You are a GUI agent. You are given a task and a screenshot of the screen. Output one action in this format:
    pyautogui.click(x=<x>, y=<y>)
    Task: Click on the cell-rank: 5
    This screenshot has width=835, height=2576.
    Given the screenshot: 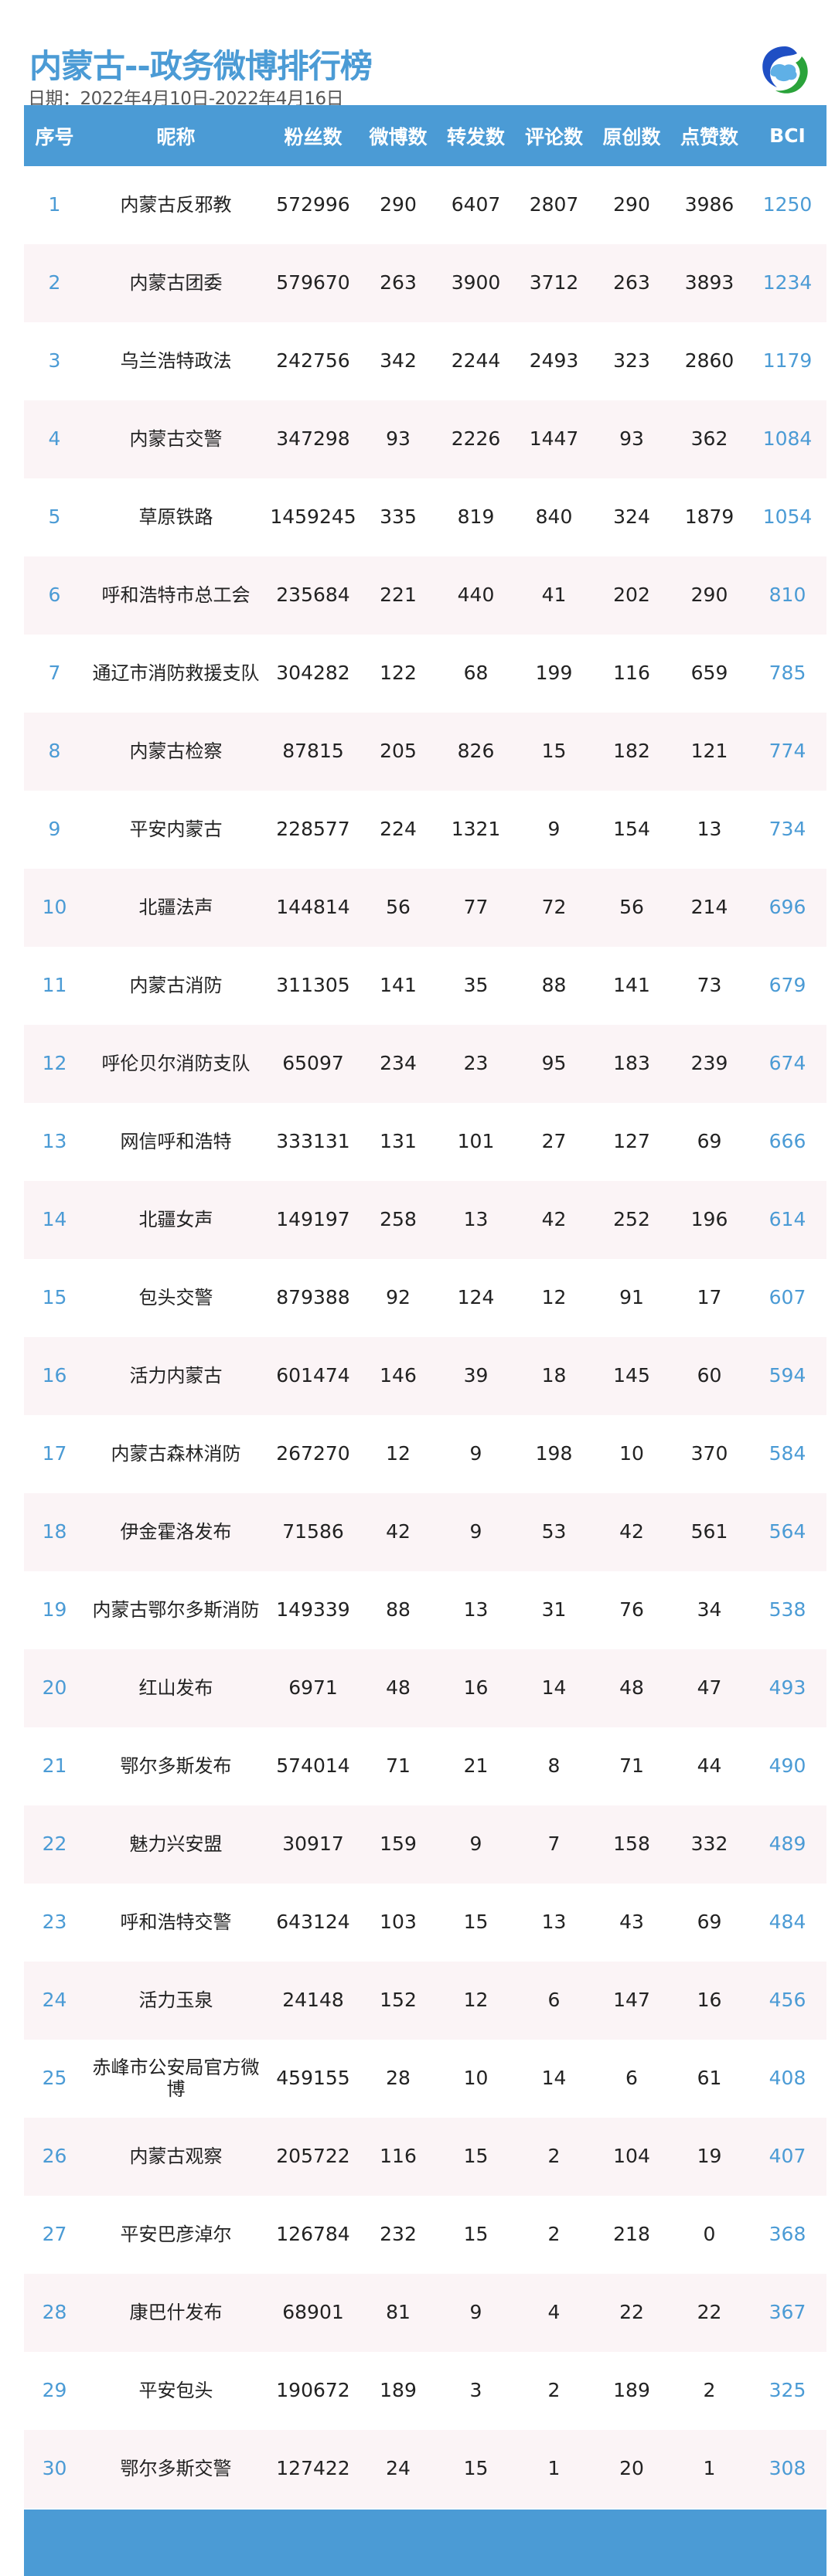 What is the action you would take?
    pyautogui.click(x=54, y=517)
    